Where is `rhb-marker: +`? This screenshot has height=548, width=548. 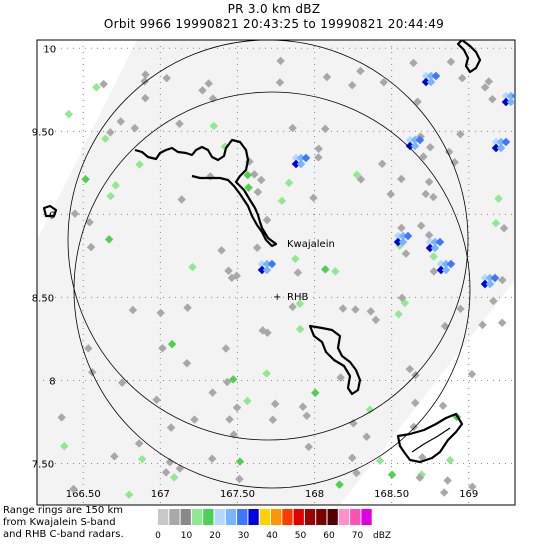 rhb-marker: + is located at coordinates (277, 297).